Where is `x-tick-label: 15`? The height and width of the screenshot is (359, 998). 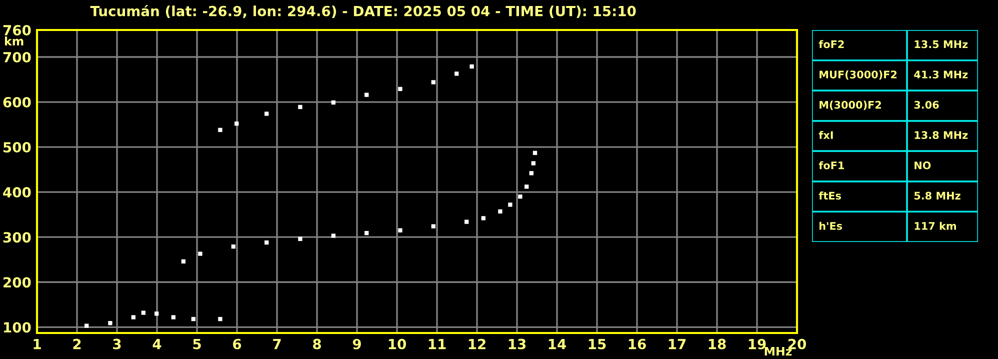 x-tick-label: 15 is located at coordinates (597, 344).